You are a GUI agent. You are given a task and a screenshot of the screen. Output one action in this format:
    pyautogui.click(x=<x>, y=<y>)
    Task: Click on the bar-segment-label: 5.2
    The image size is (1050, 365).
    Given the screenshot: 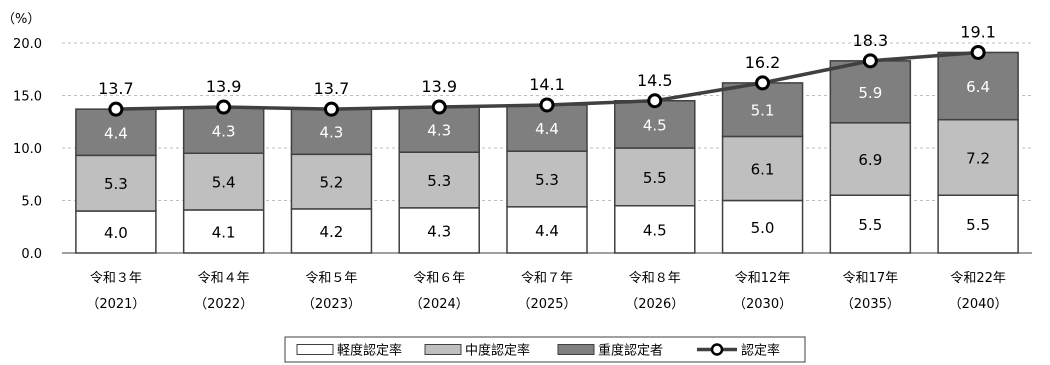 What is the action you would take?
    pyautogui.click(x=332, y=183)
    